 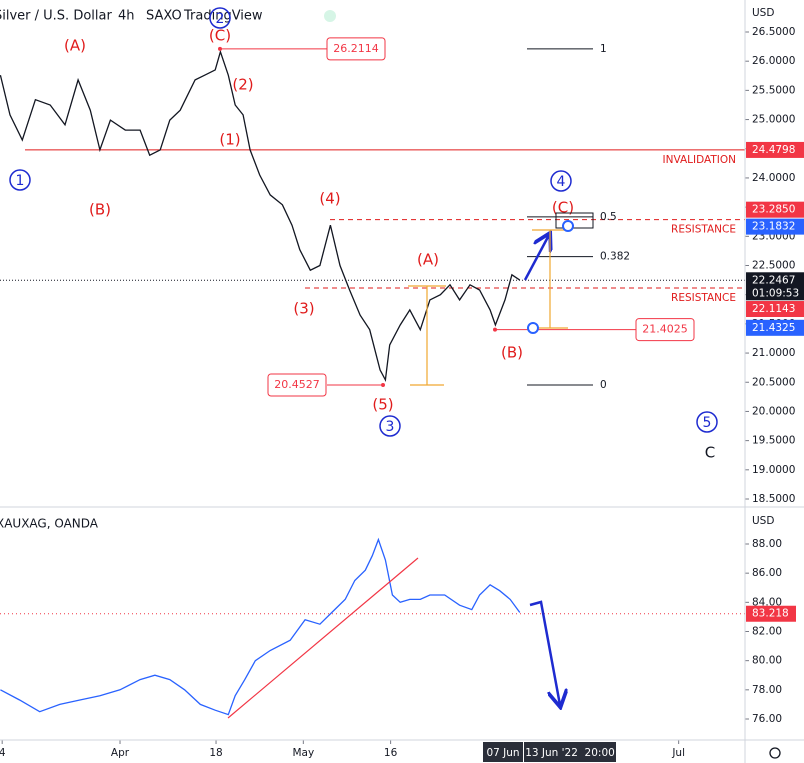 I want to click on header-title: XAUXAG, OANDA, so click(x=49, y=524).